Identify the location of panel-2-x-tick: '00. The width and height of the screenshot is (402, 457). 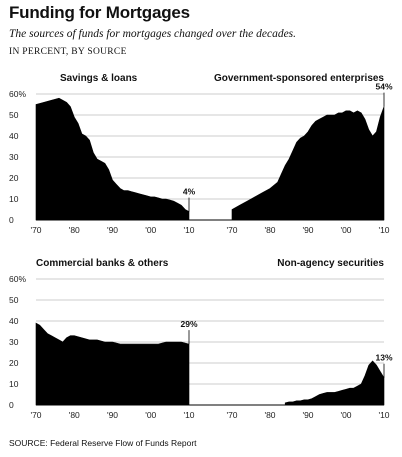
(345, 230).